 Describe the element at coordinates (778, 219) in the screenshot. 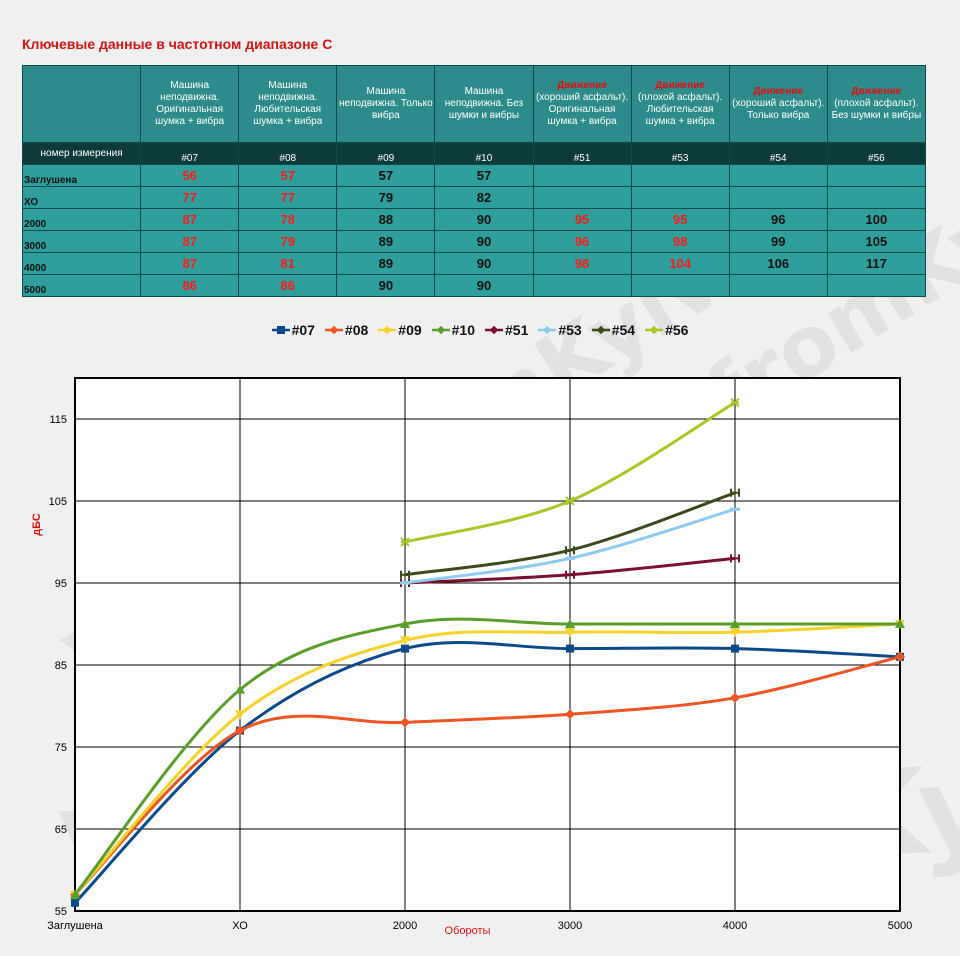

I see `table-cell: 96` at that location.